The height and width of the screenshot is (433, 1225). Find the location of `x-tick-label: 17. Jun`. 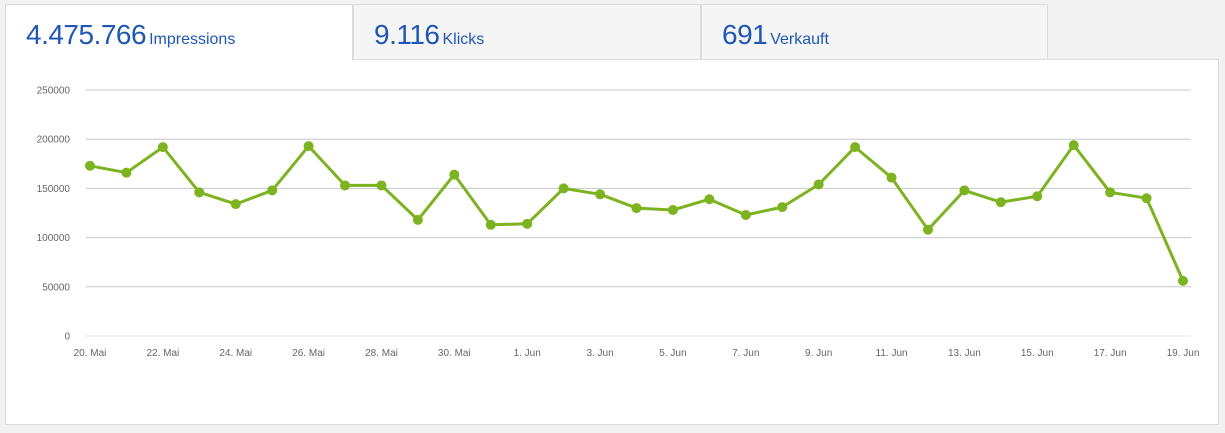

x-tick-label: 17. Jun is located at coordinates (1110, 353).